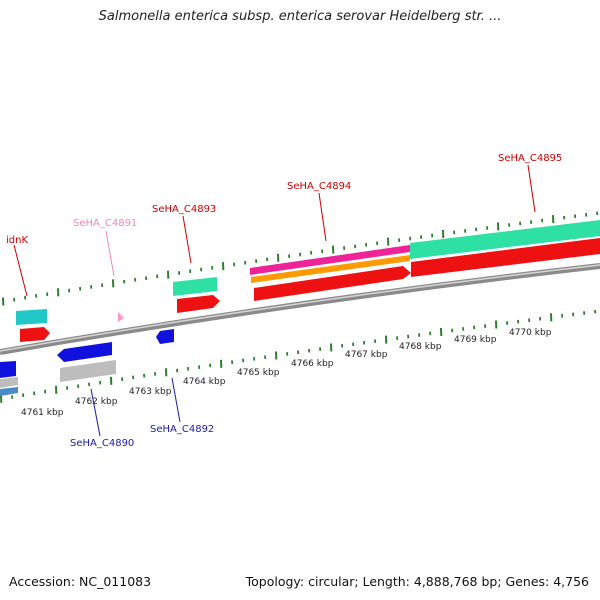 This screenshot has height=600, width=600. Describe the element at coordinates (198, 304) in the screenshot. I see `gene-c4893-red` at that location.